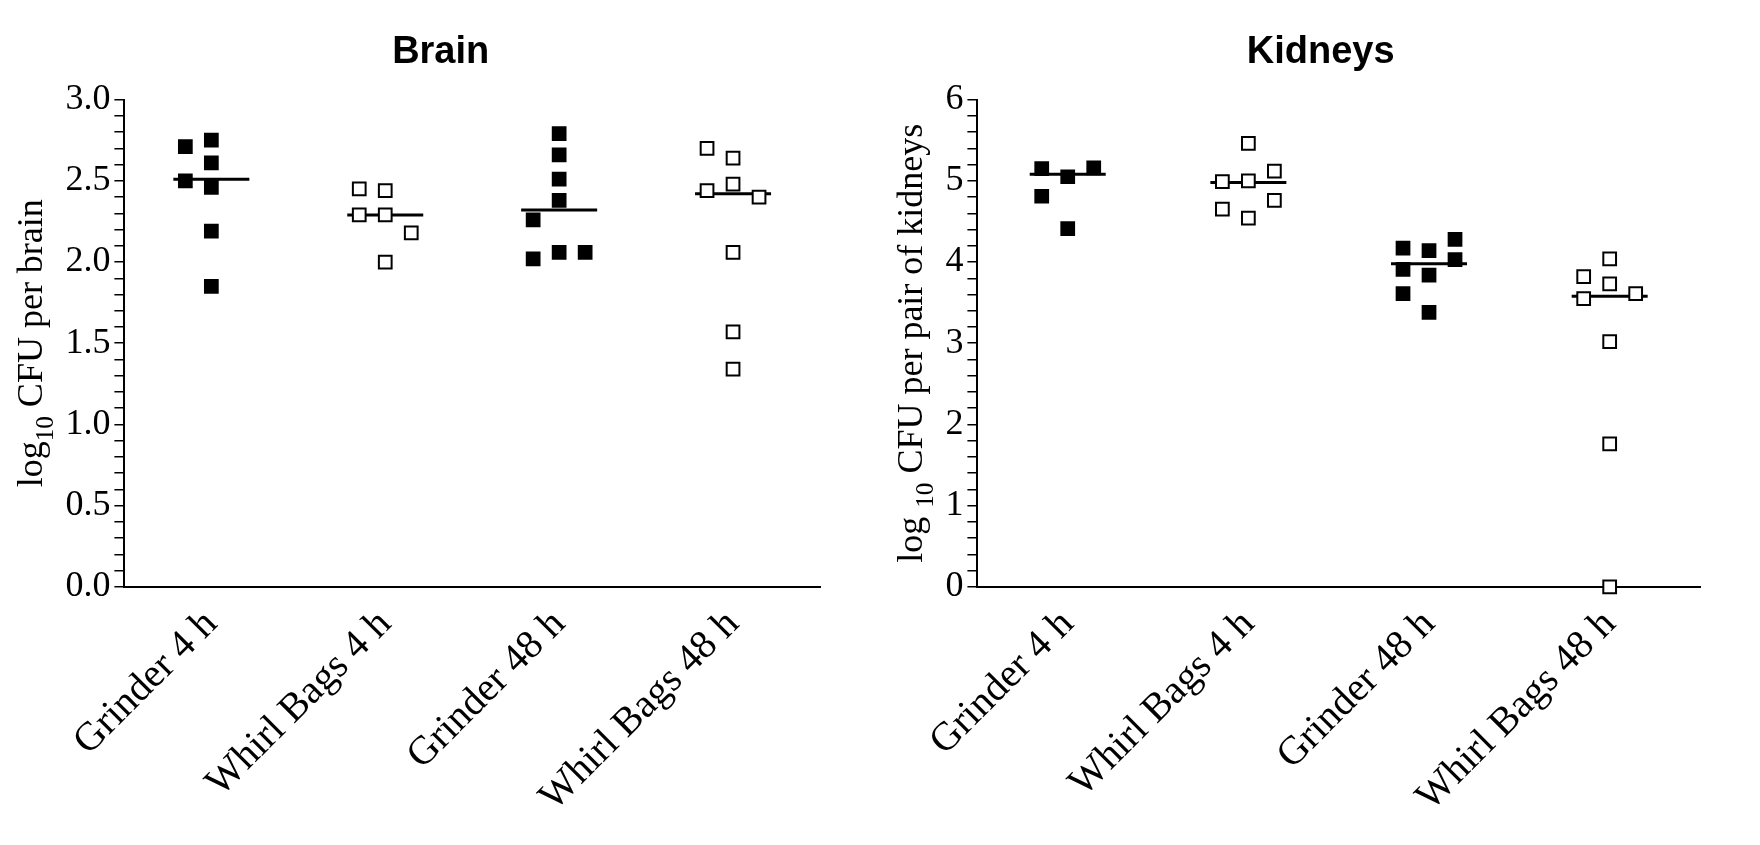  What do you see at coordinates (441, 50) in the screenshot?
I see `chart-title: Brain` at bounding box center [441, 50].